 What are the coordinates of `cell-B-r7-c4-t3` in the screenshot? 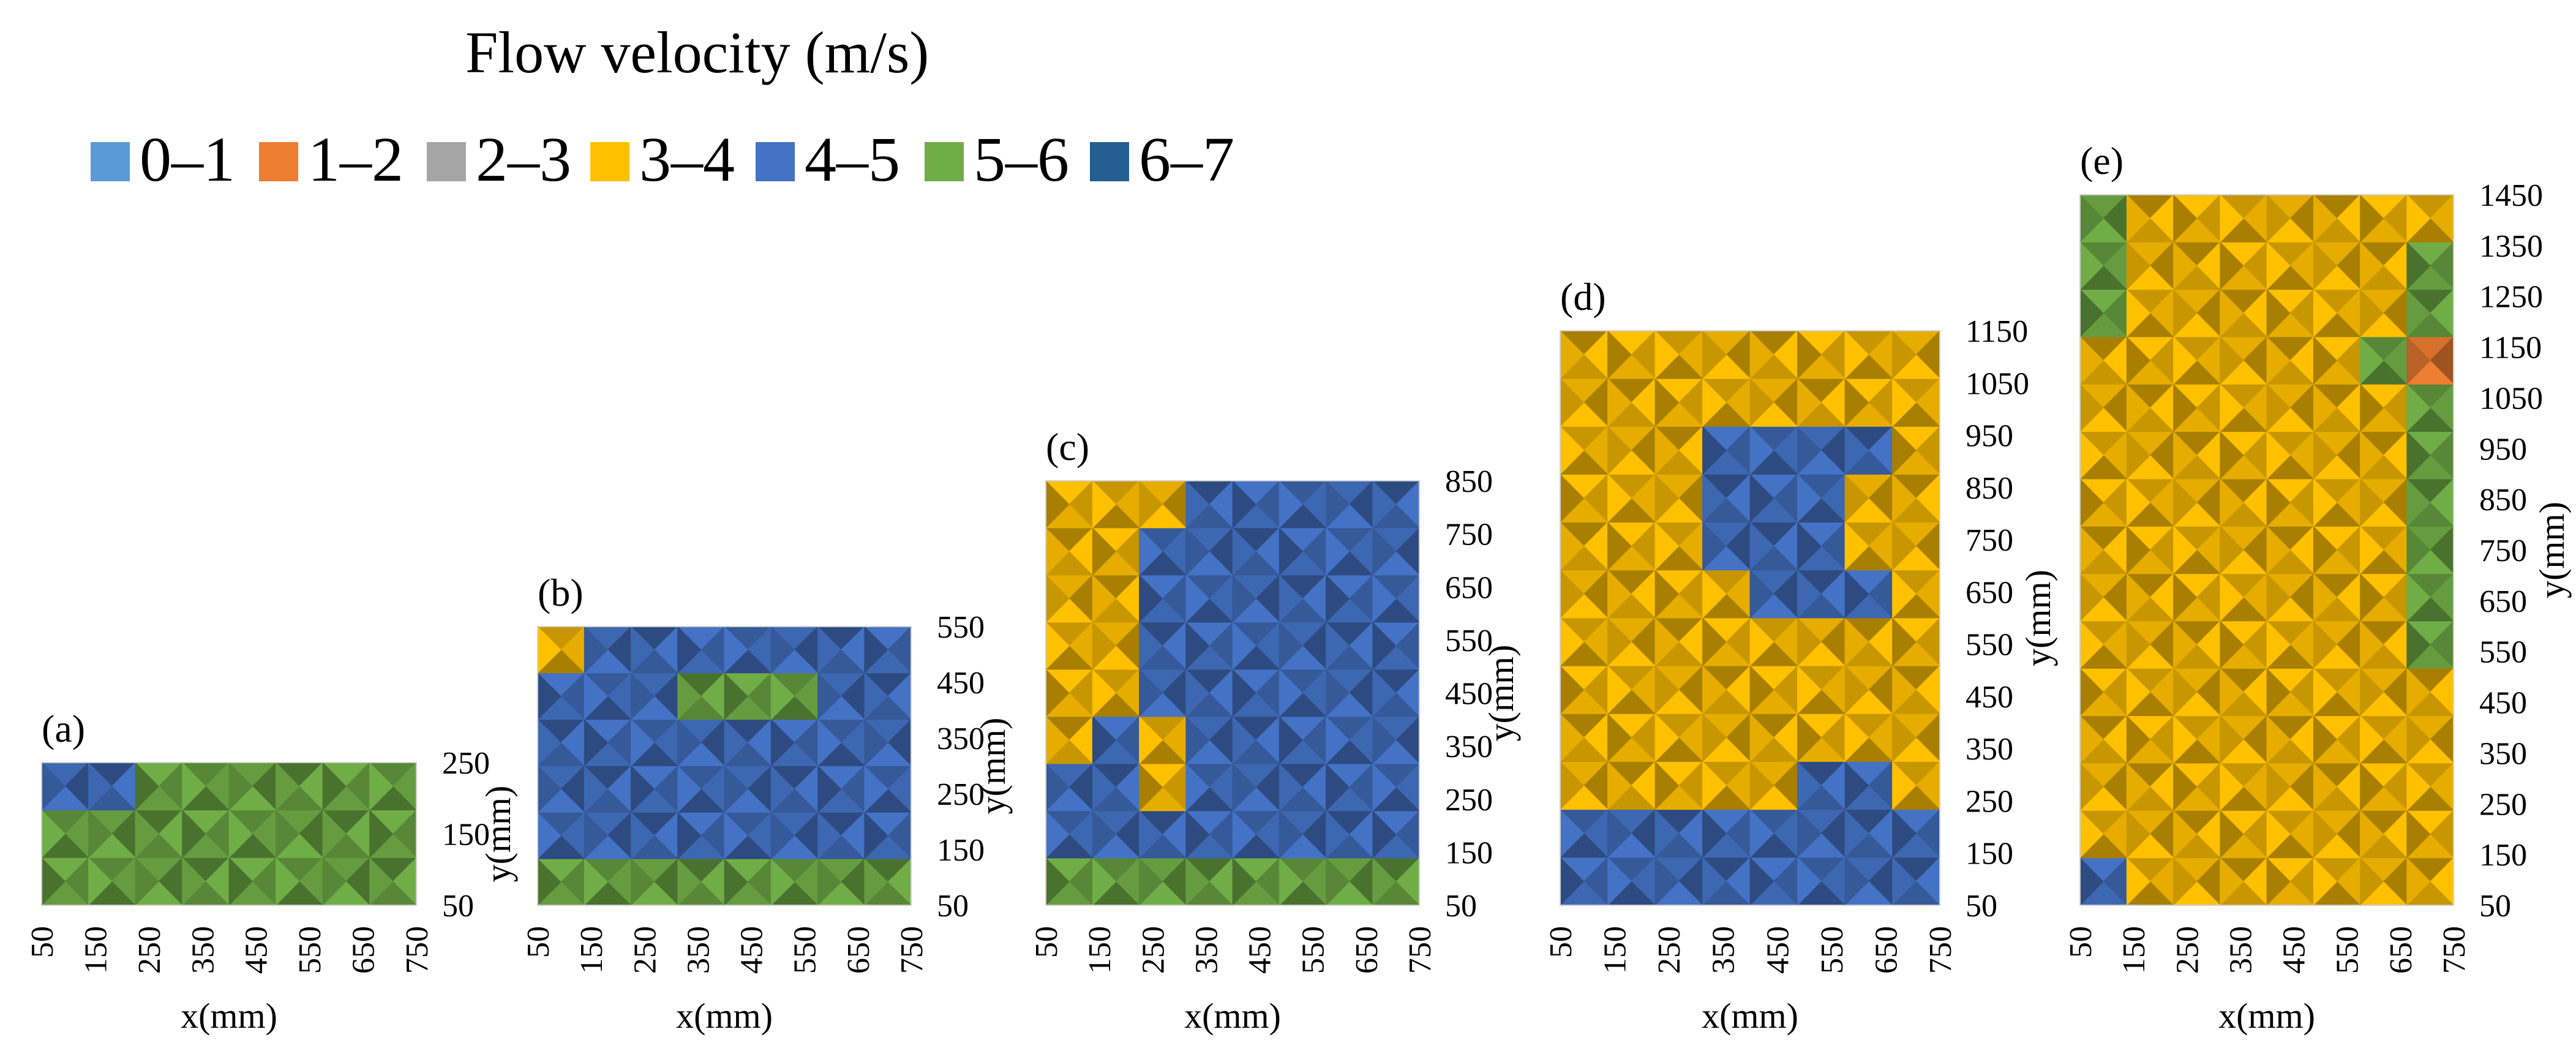 It's located at (1761, 546).